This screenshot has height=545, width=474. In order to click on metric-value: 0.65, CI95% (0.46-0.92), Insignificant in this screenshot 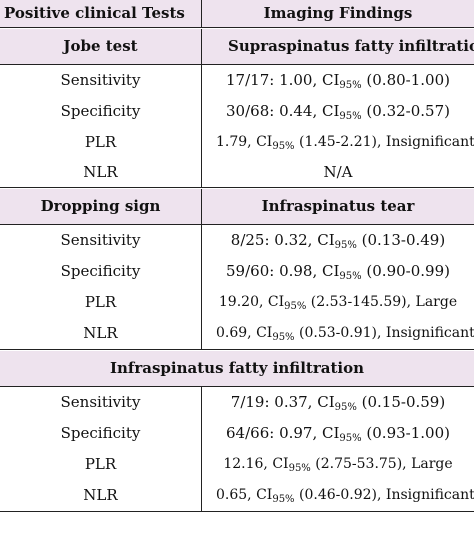, I will do `click(345, 496)`.